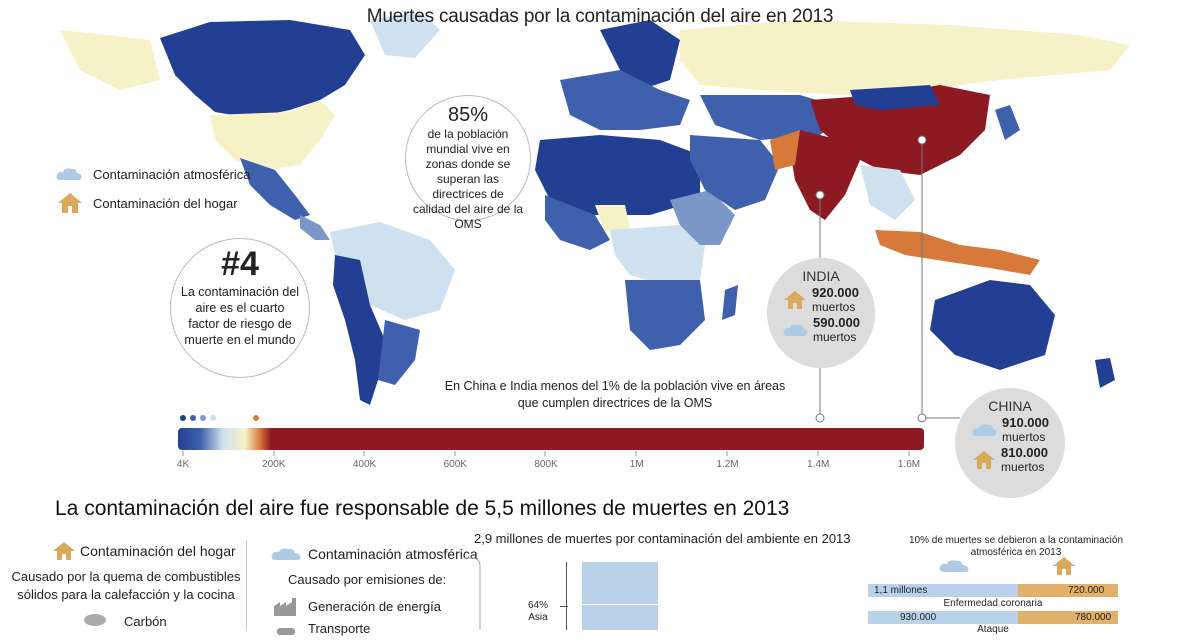 The image size is (1200, 640). What do you see at coordinates (551, 439) in the screenshot?
I see `color-scale-bar` at bounding box center [551, 439].